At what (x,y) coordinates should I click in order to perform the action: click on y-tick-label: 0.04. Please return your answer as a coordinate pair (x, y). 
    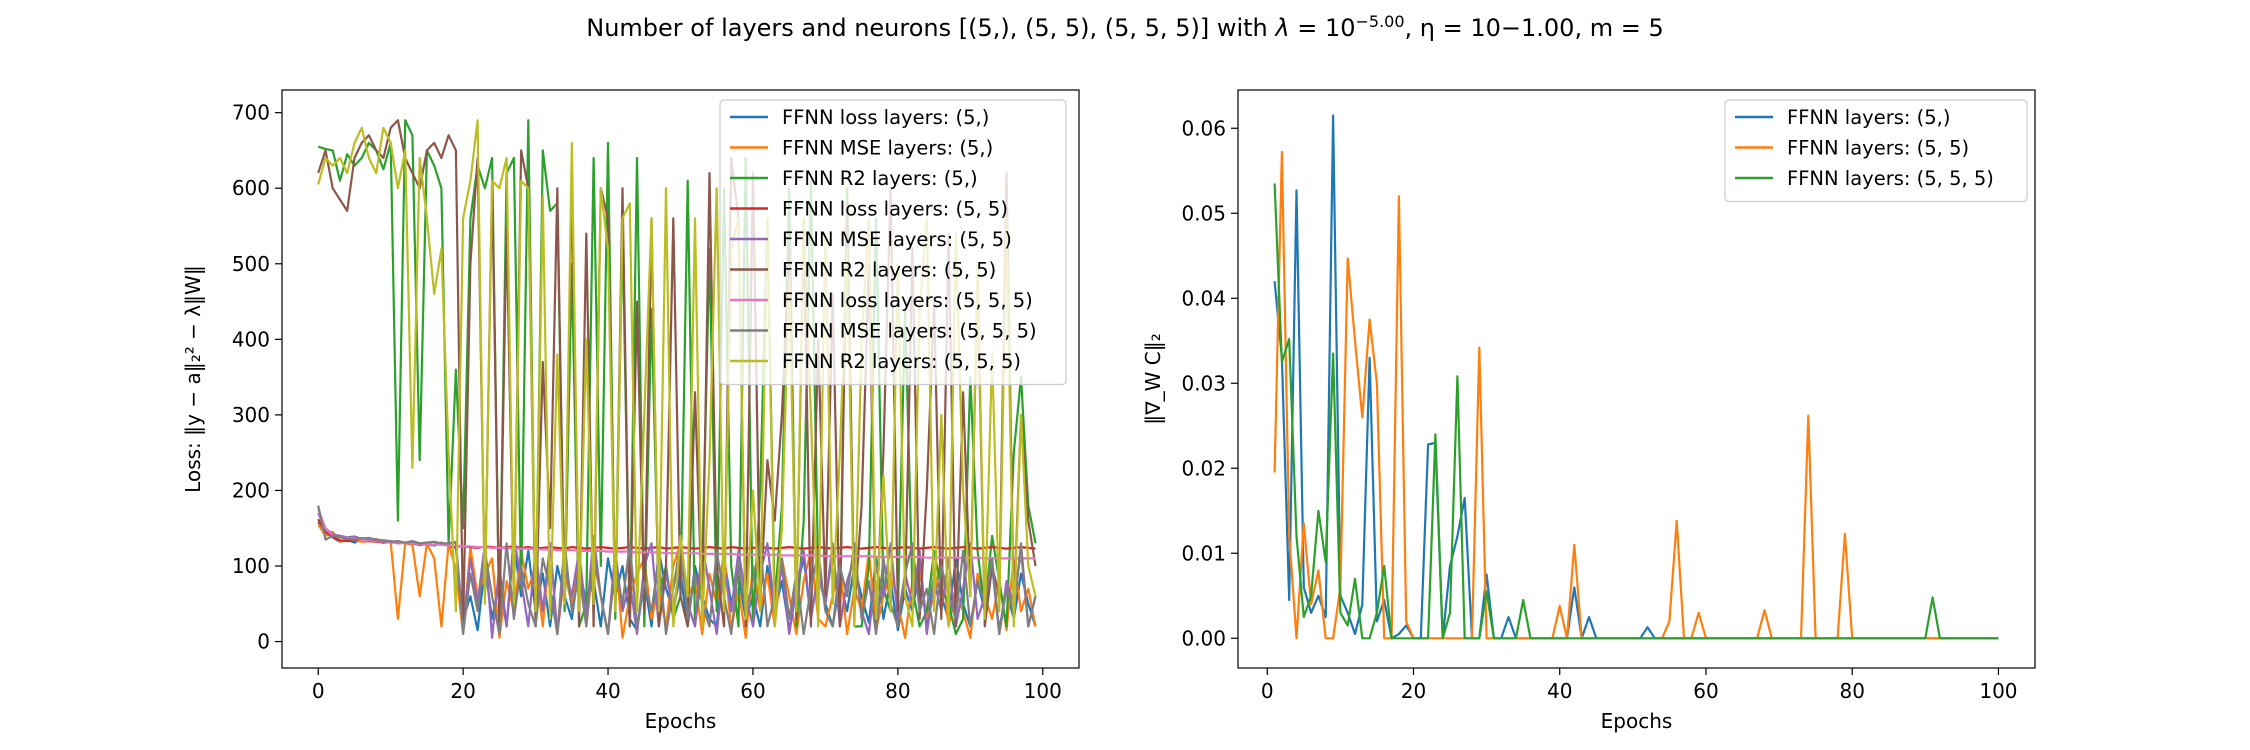
    Looking at the image, I should click on (1203, 298).